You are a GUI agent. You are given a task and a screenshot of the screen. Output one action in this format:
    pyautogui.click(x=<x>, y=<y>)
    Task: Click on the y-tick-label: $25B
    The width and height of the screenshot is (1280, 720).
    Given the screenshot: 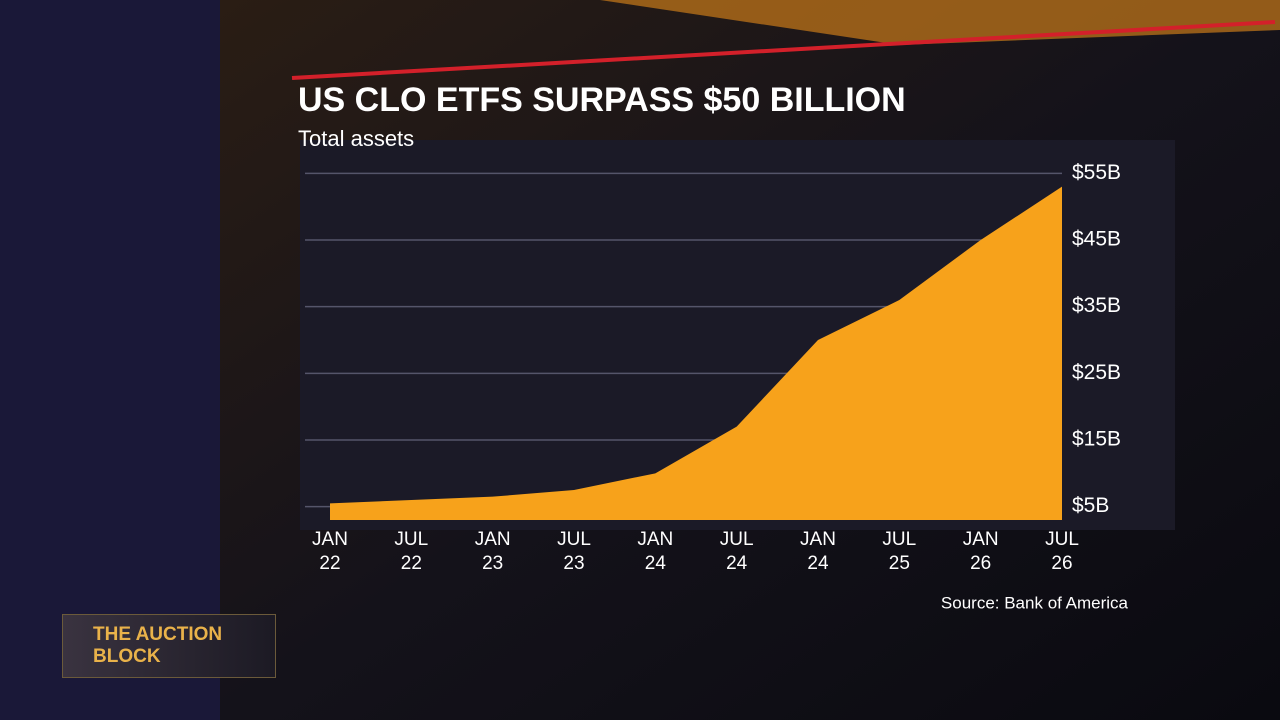 What is the action you would take?
    pyautogui.click(x=1096, y=372)
    